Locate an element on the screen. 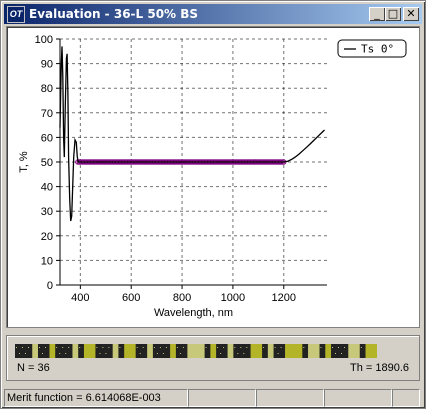 Image resolution: width=426 pixels, height=409 pixels. app-icon: OT is located at coordinates (16, 14).